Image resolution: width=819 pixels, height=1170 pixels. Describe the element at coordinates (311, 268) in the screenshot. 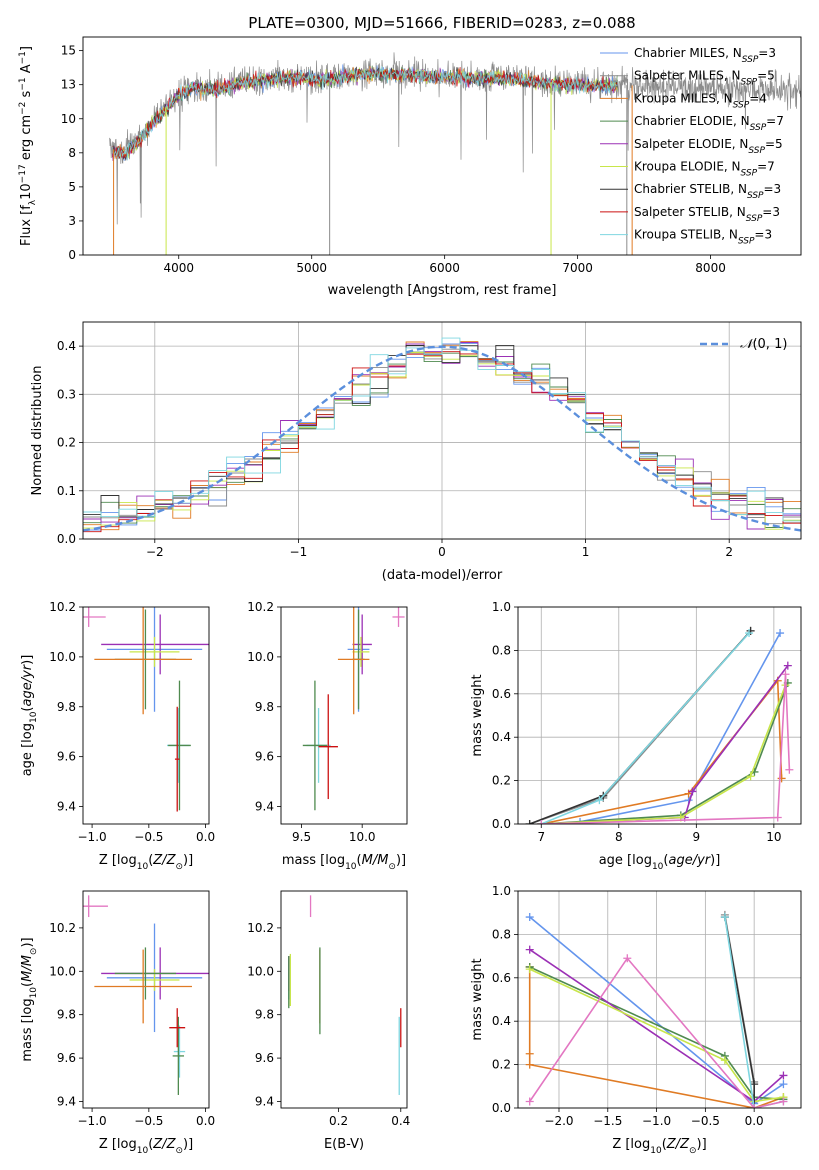

I see `x-tick-label: 5000` at that location.